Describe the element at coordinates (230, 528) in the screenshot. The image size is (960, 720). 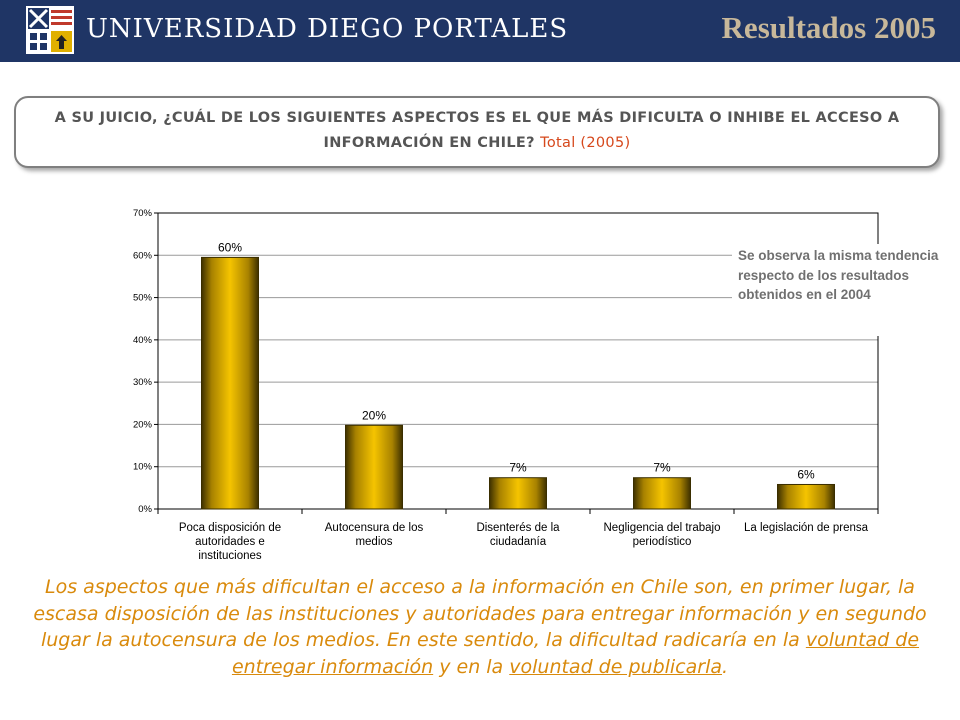
I see `category-label: Poca disposición de` at that location.